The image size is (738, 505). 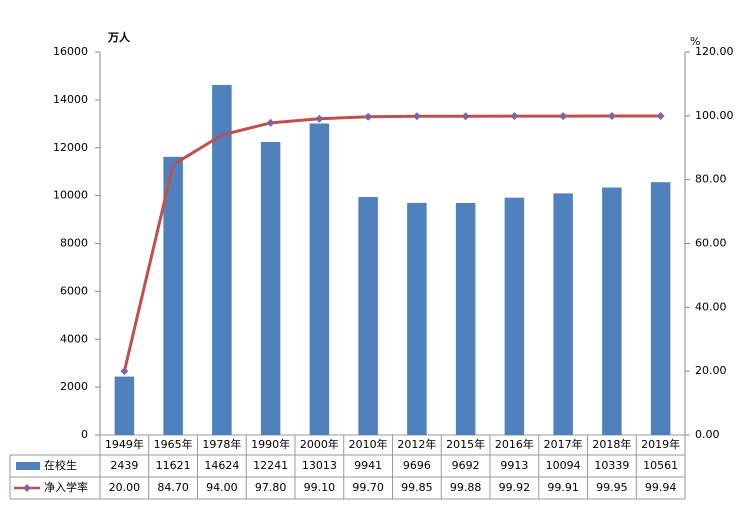 I want to click on y-axis-title: 万人, so click(x=119, y=37).